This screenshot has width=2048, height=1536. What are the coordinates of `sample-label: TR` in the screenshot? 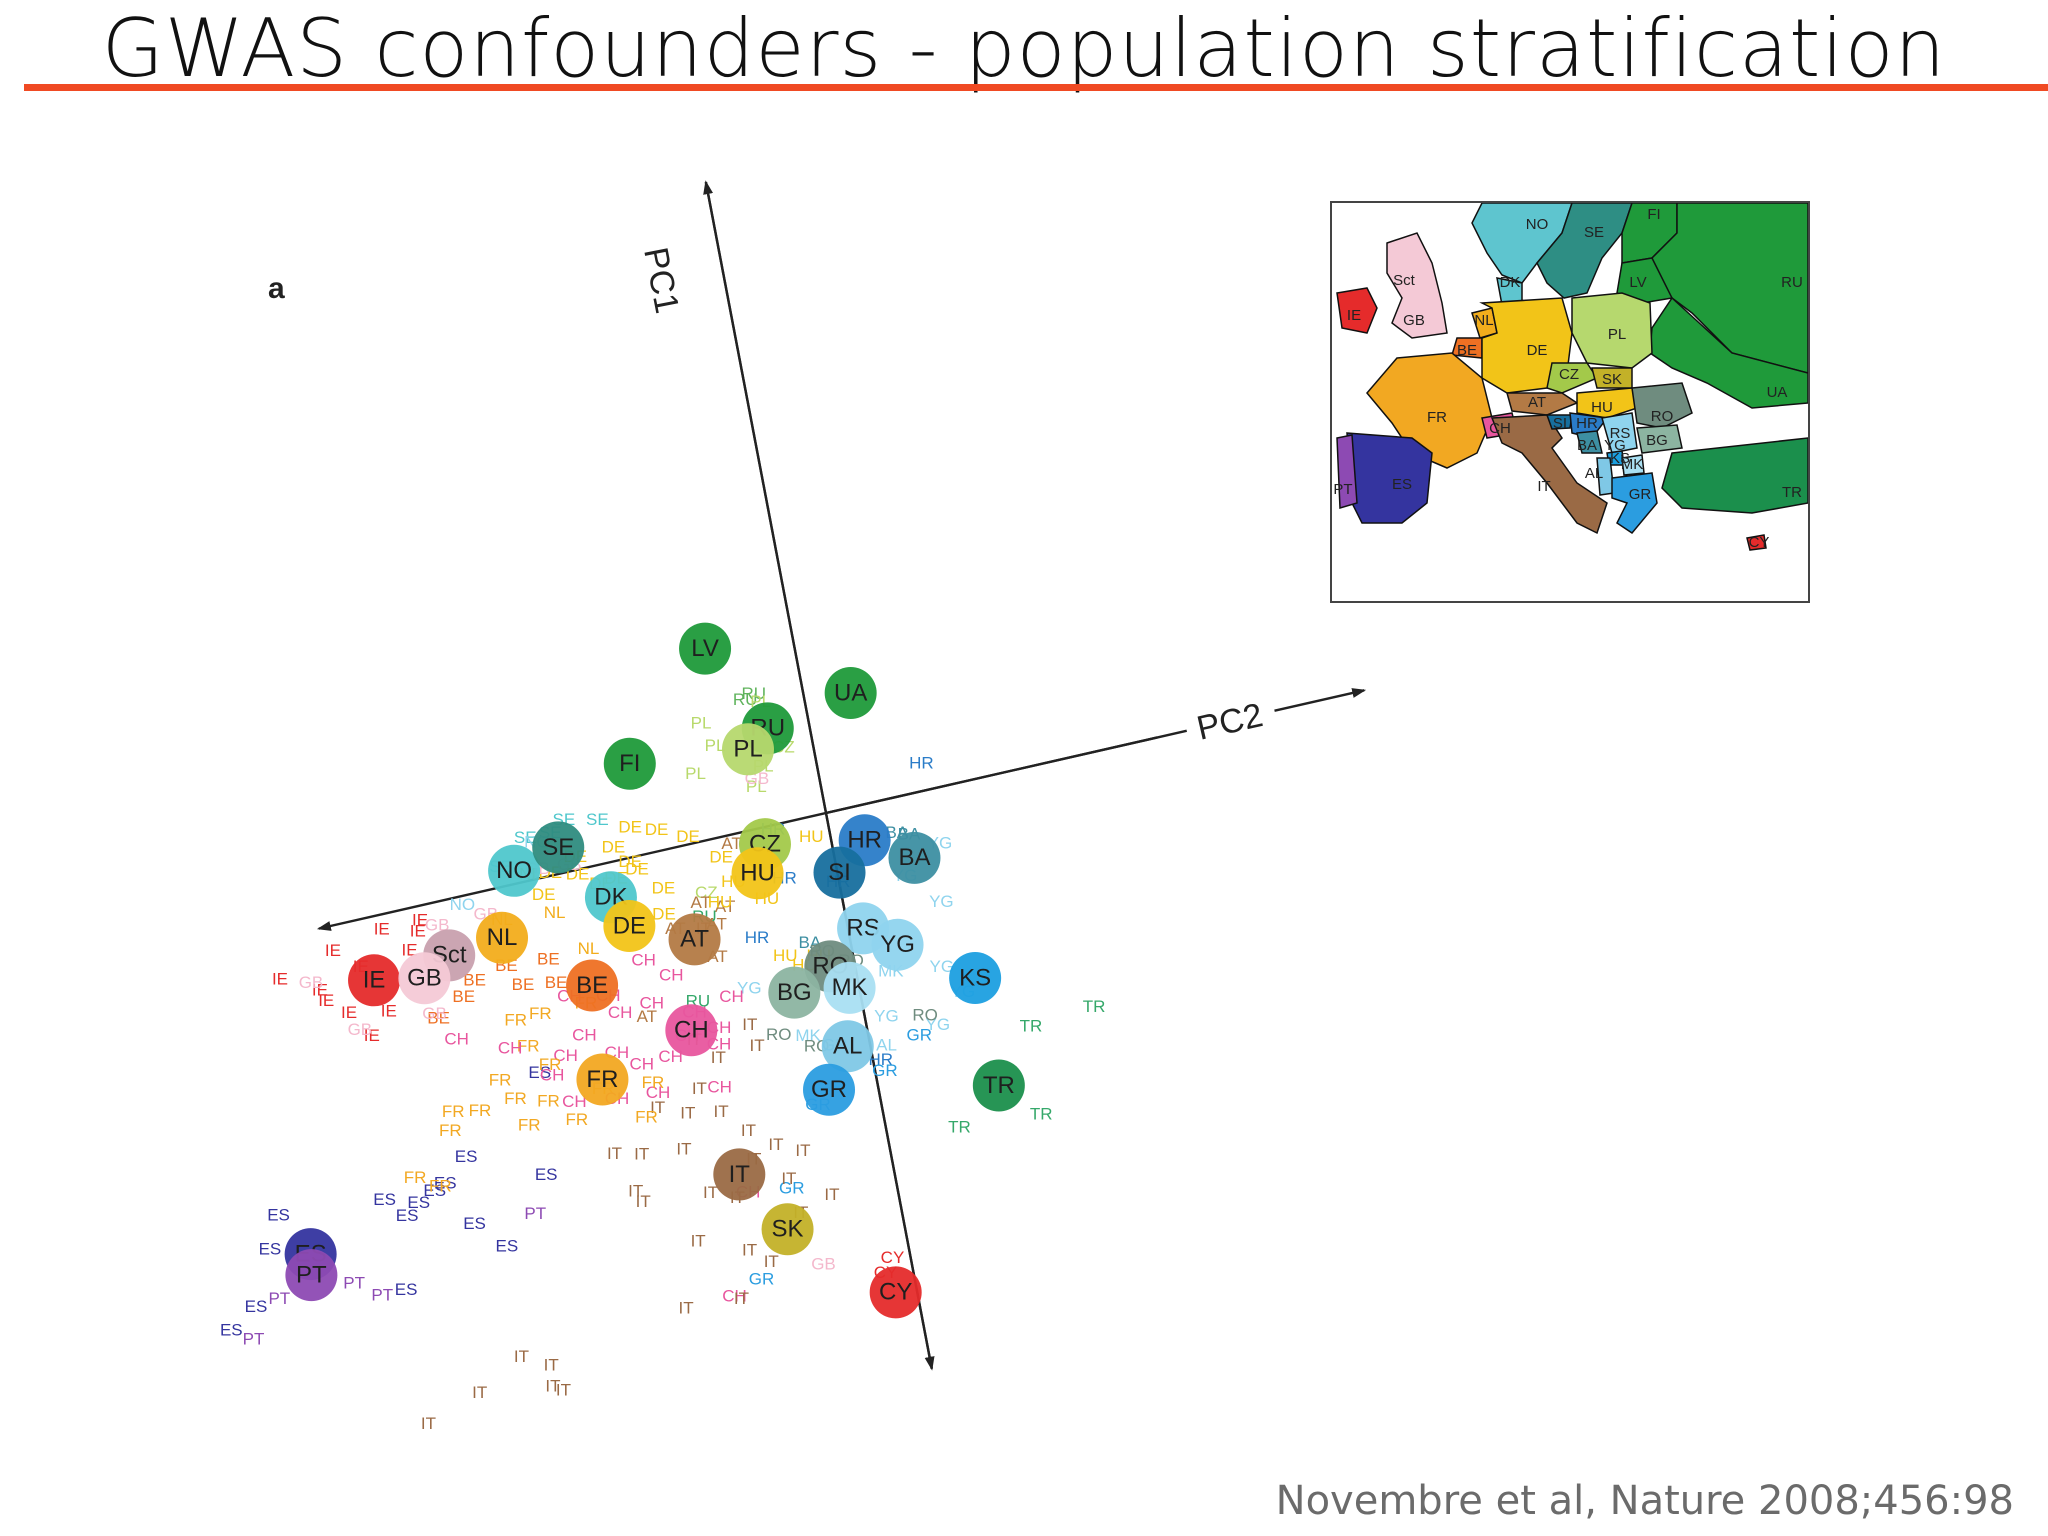 It's located at (959, 1127).